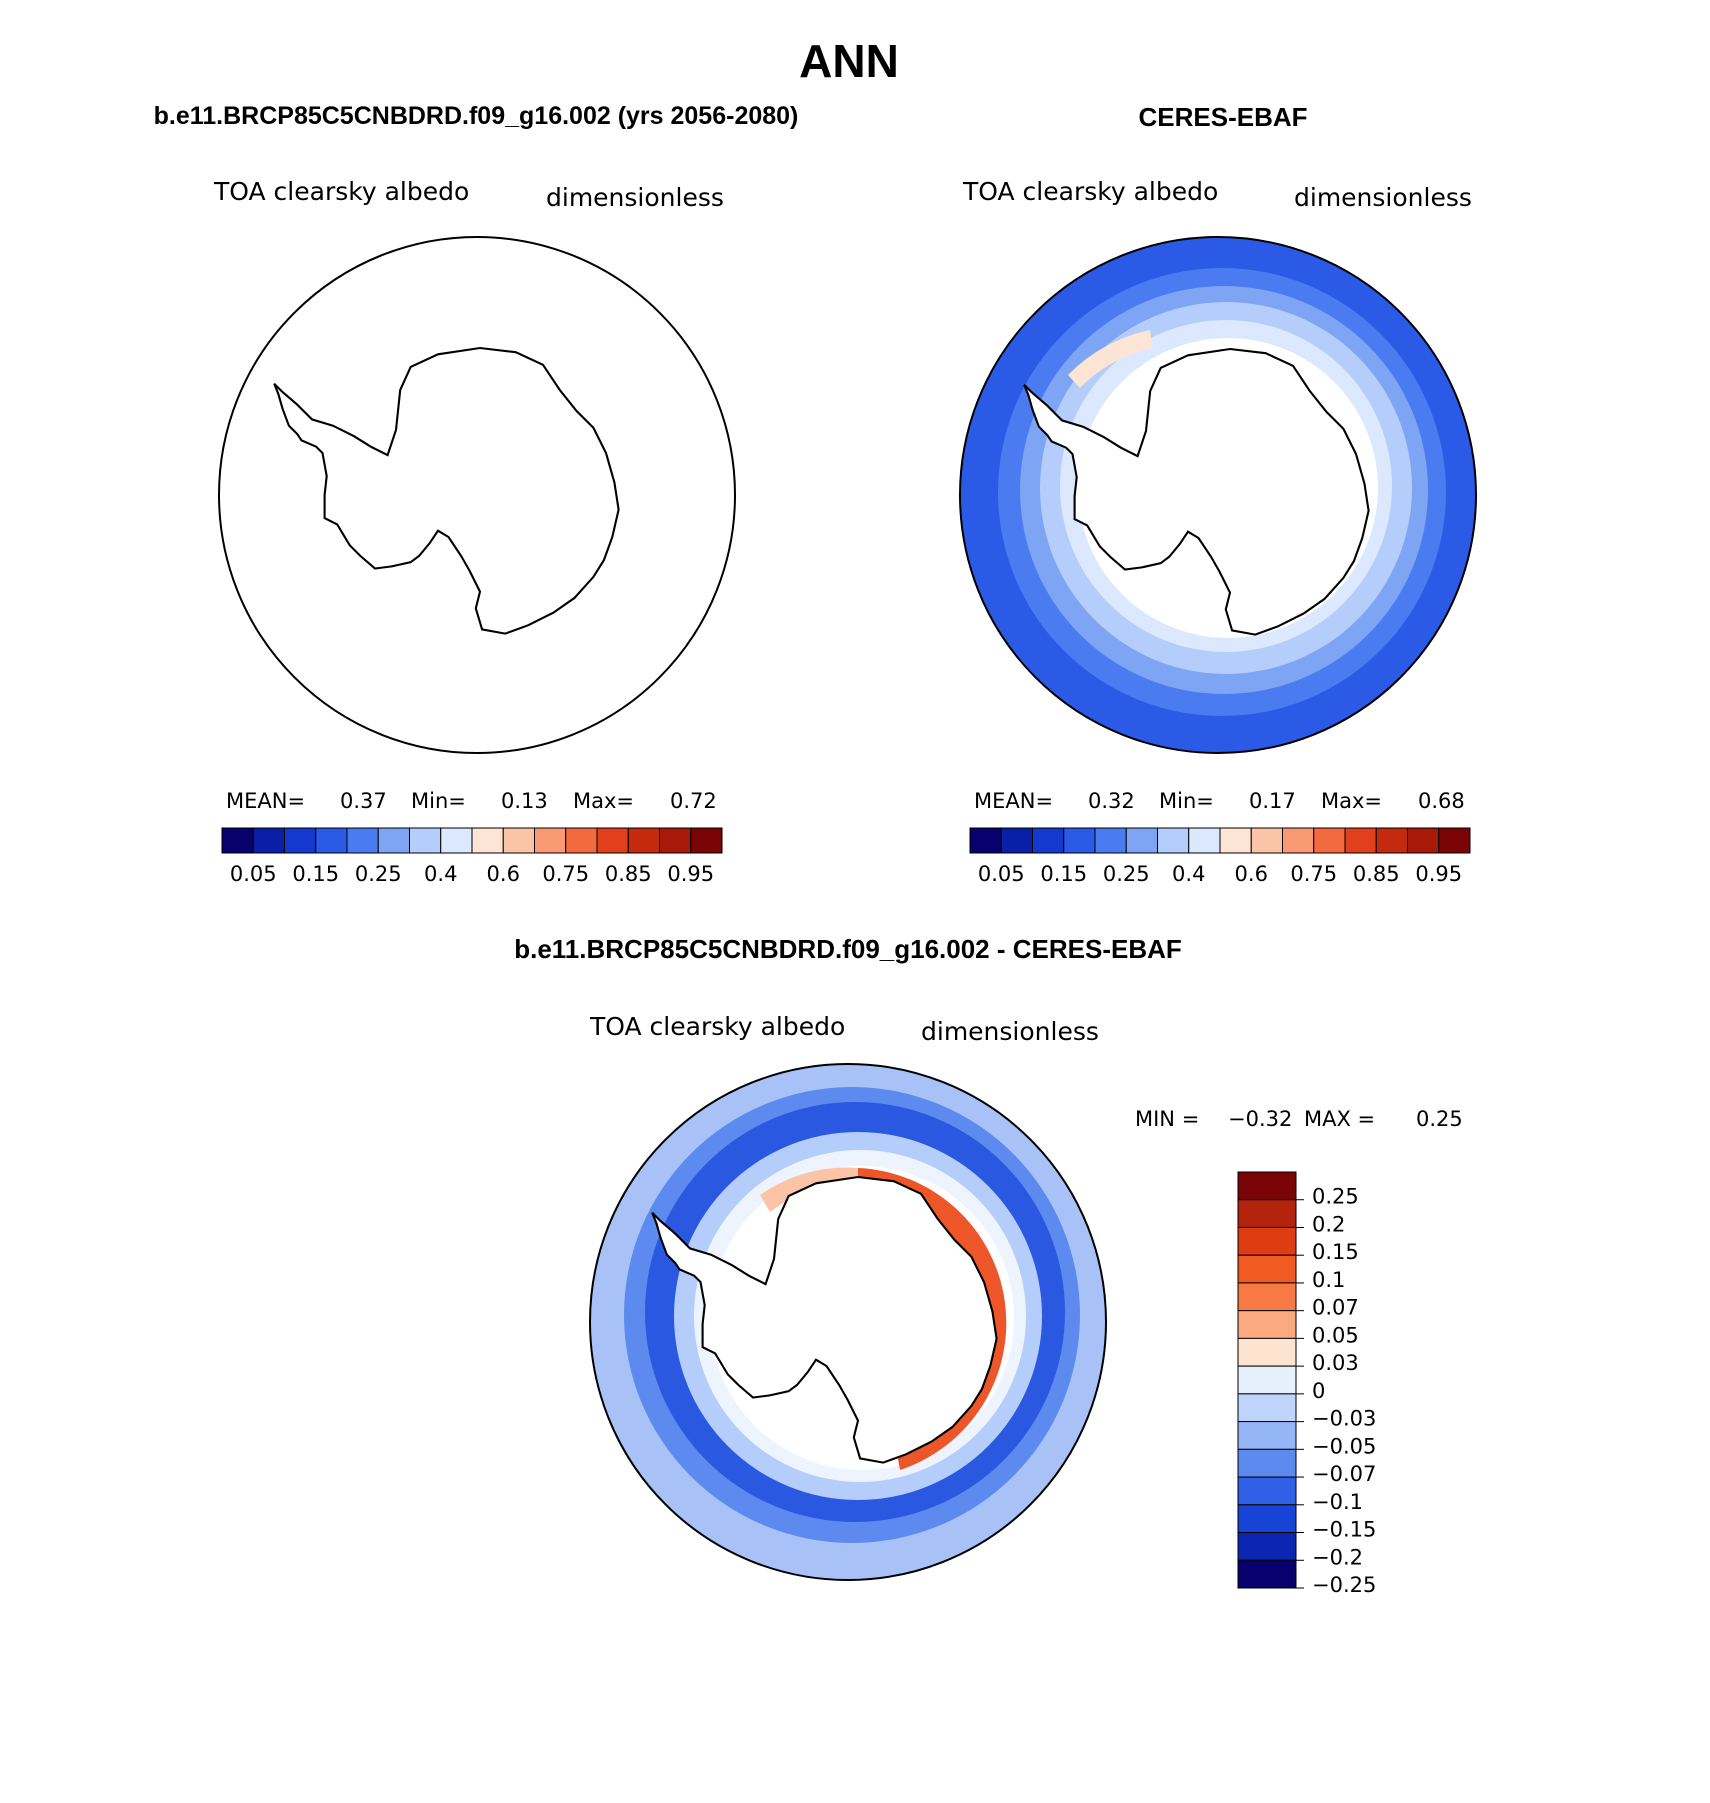 Image resolution: width=1710 pixels, height=1803 pixels. Describe the element at coordinates (1441, 801) in the screenshot. I see `stat-max-value: 0.68` at that location.